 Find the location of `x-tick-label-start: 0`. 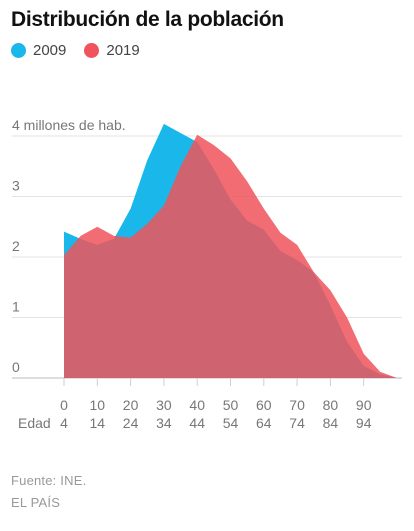

x-tick-label-start: 0 is located at coordinates (64, 405).